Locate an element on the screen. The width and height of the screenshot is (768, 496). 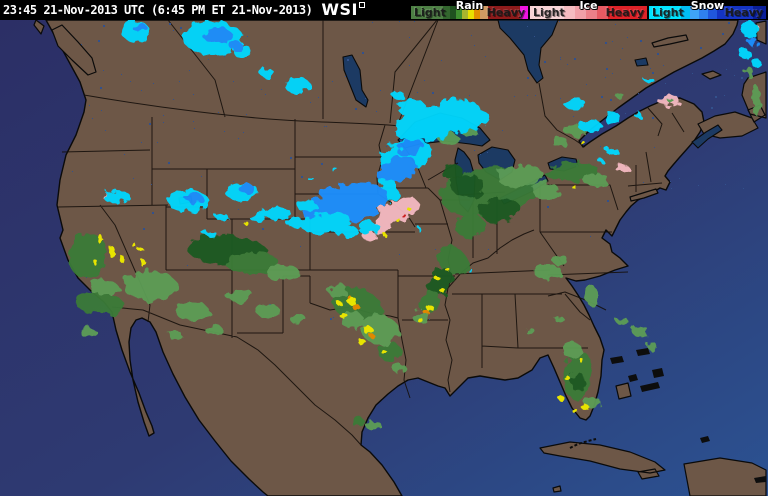
wsi-logo-registered-mark is located at coordinates (361, 5).